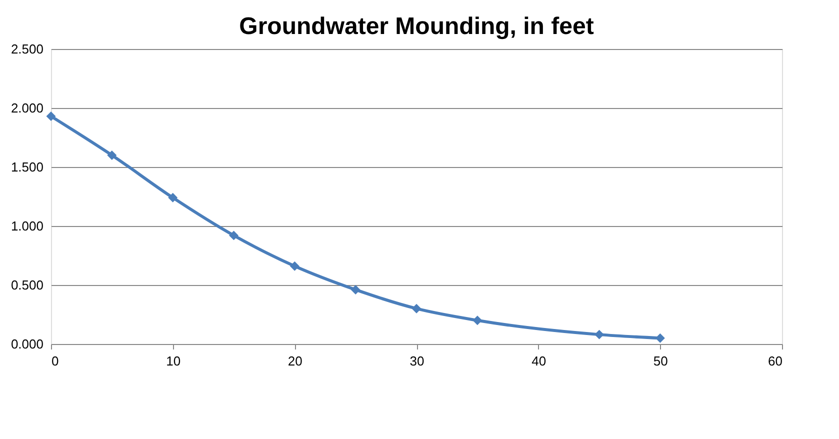 This screenshot has width=839, height=439. I want to click on chart-title: Groundwater Mounding, in feet, so click(416, 26).